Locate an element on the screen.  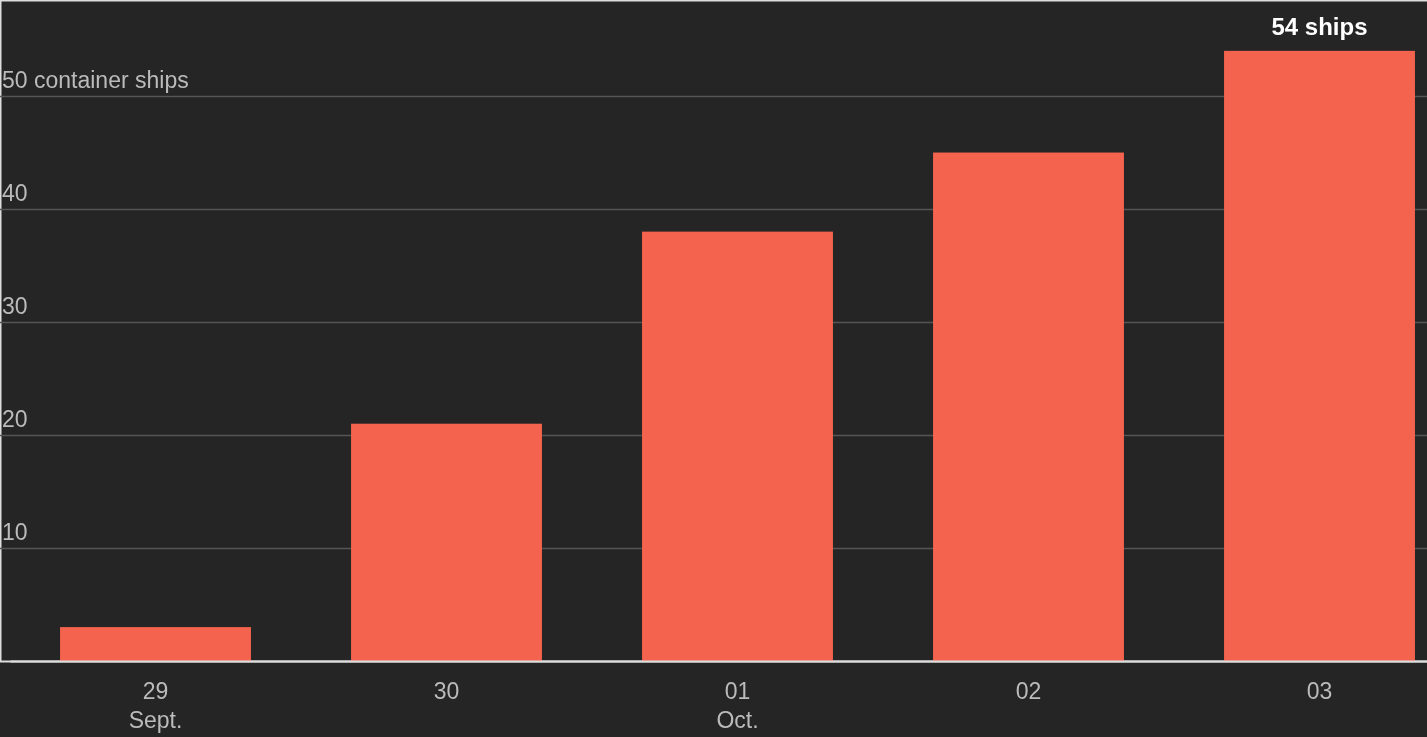
x-tick-label: 30 is located at coordinates (446, 691).